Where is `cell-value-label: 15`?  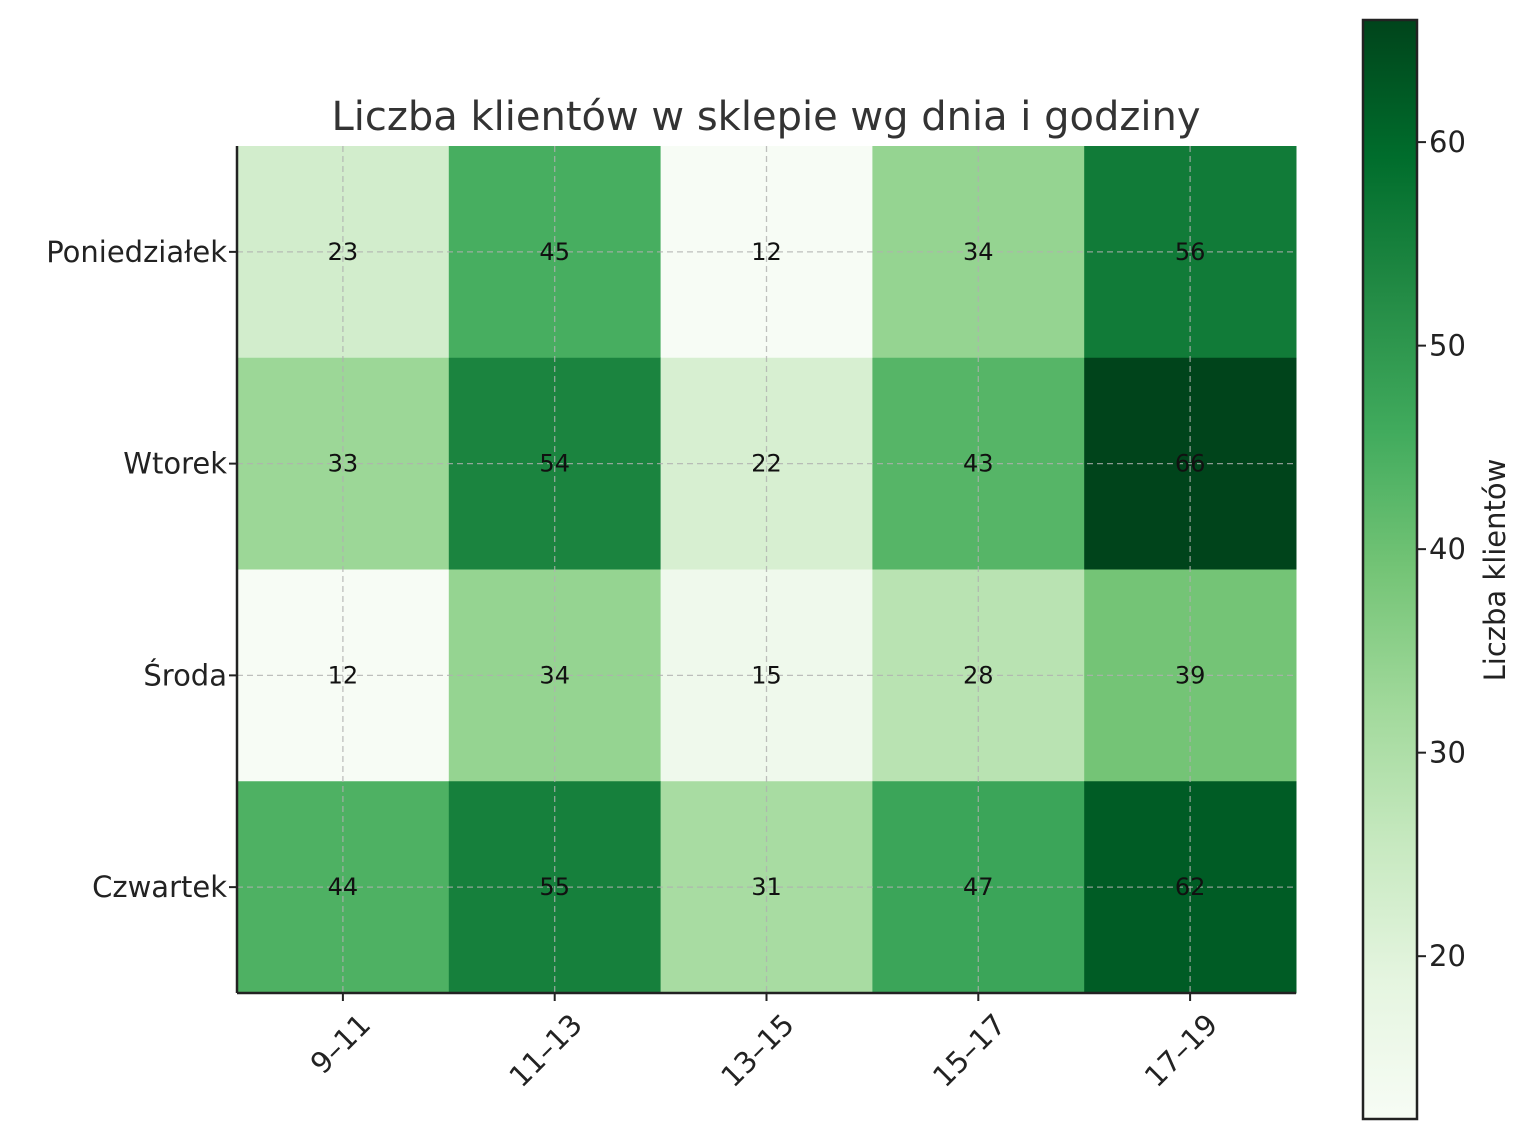
cell-value-label: 15 is located at coordinates (766, 675).